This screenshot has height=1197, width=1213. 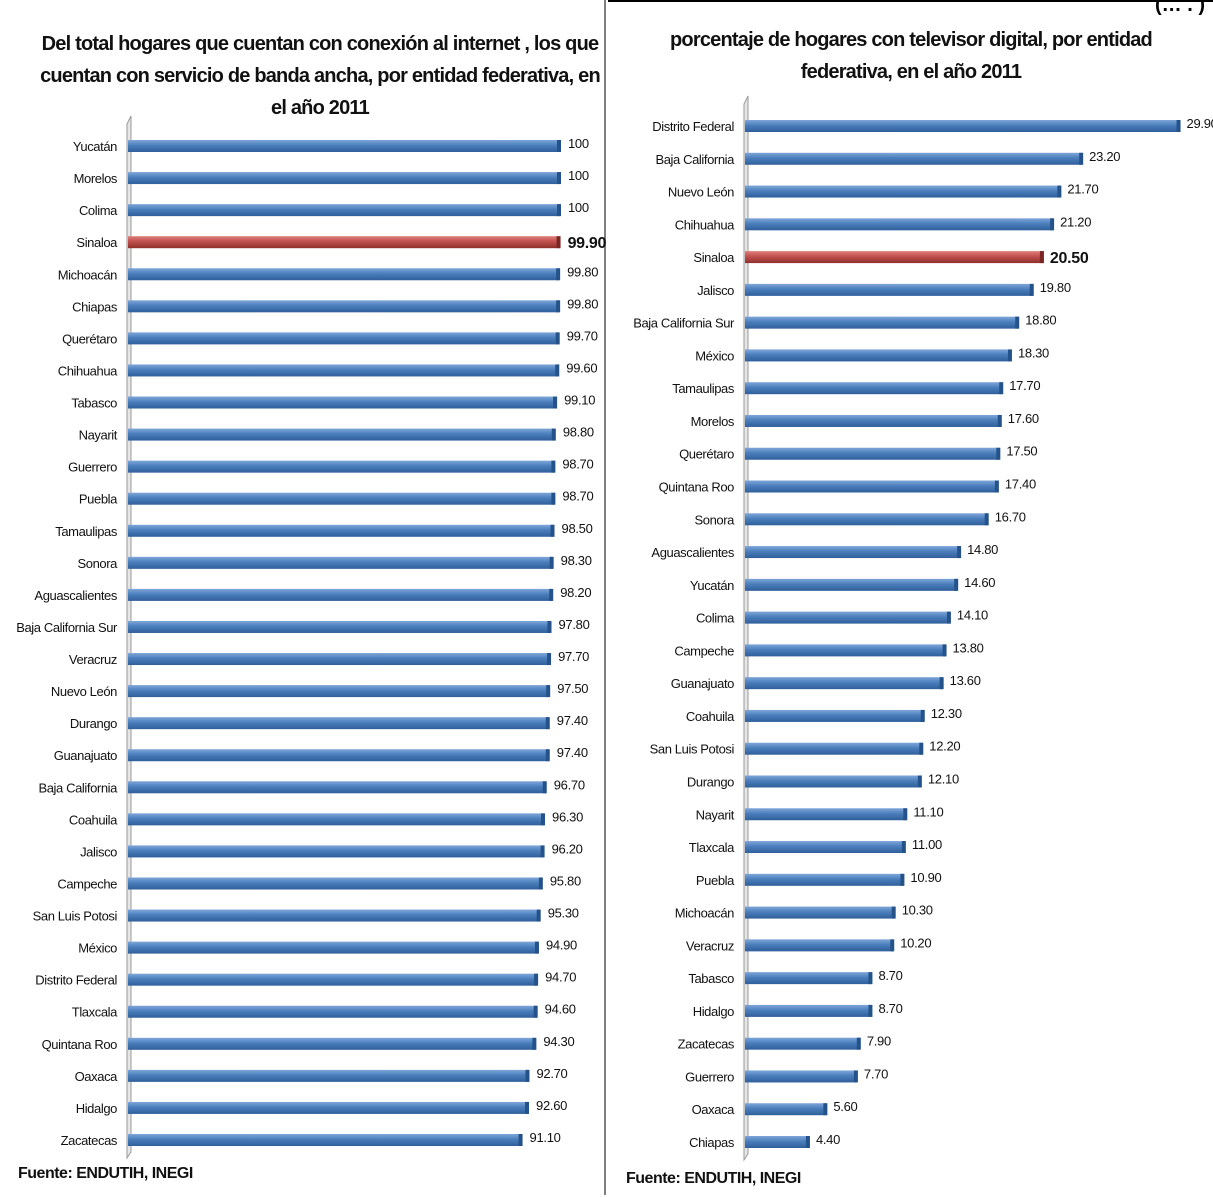 I want to click on left-chart-source: Fuente: ENDUTIH, INEGI, so click(x=105, y=1173).